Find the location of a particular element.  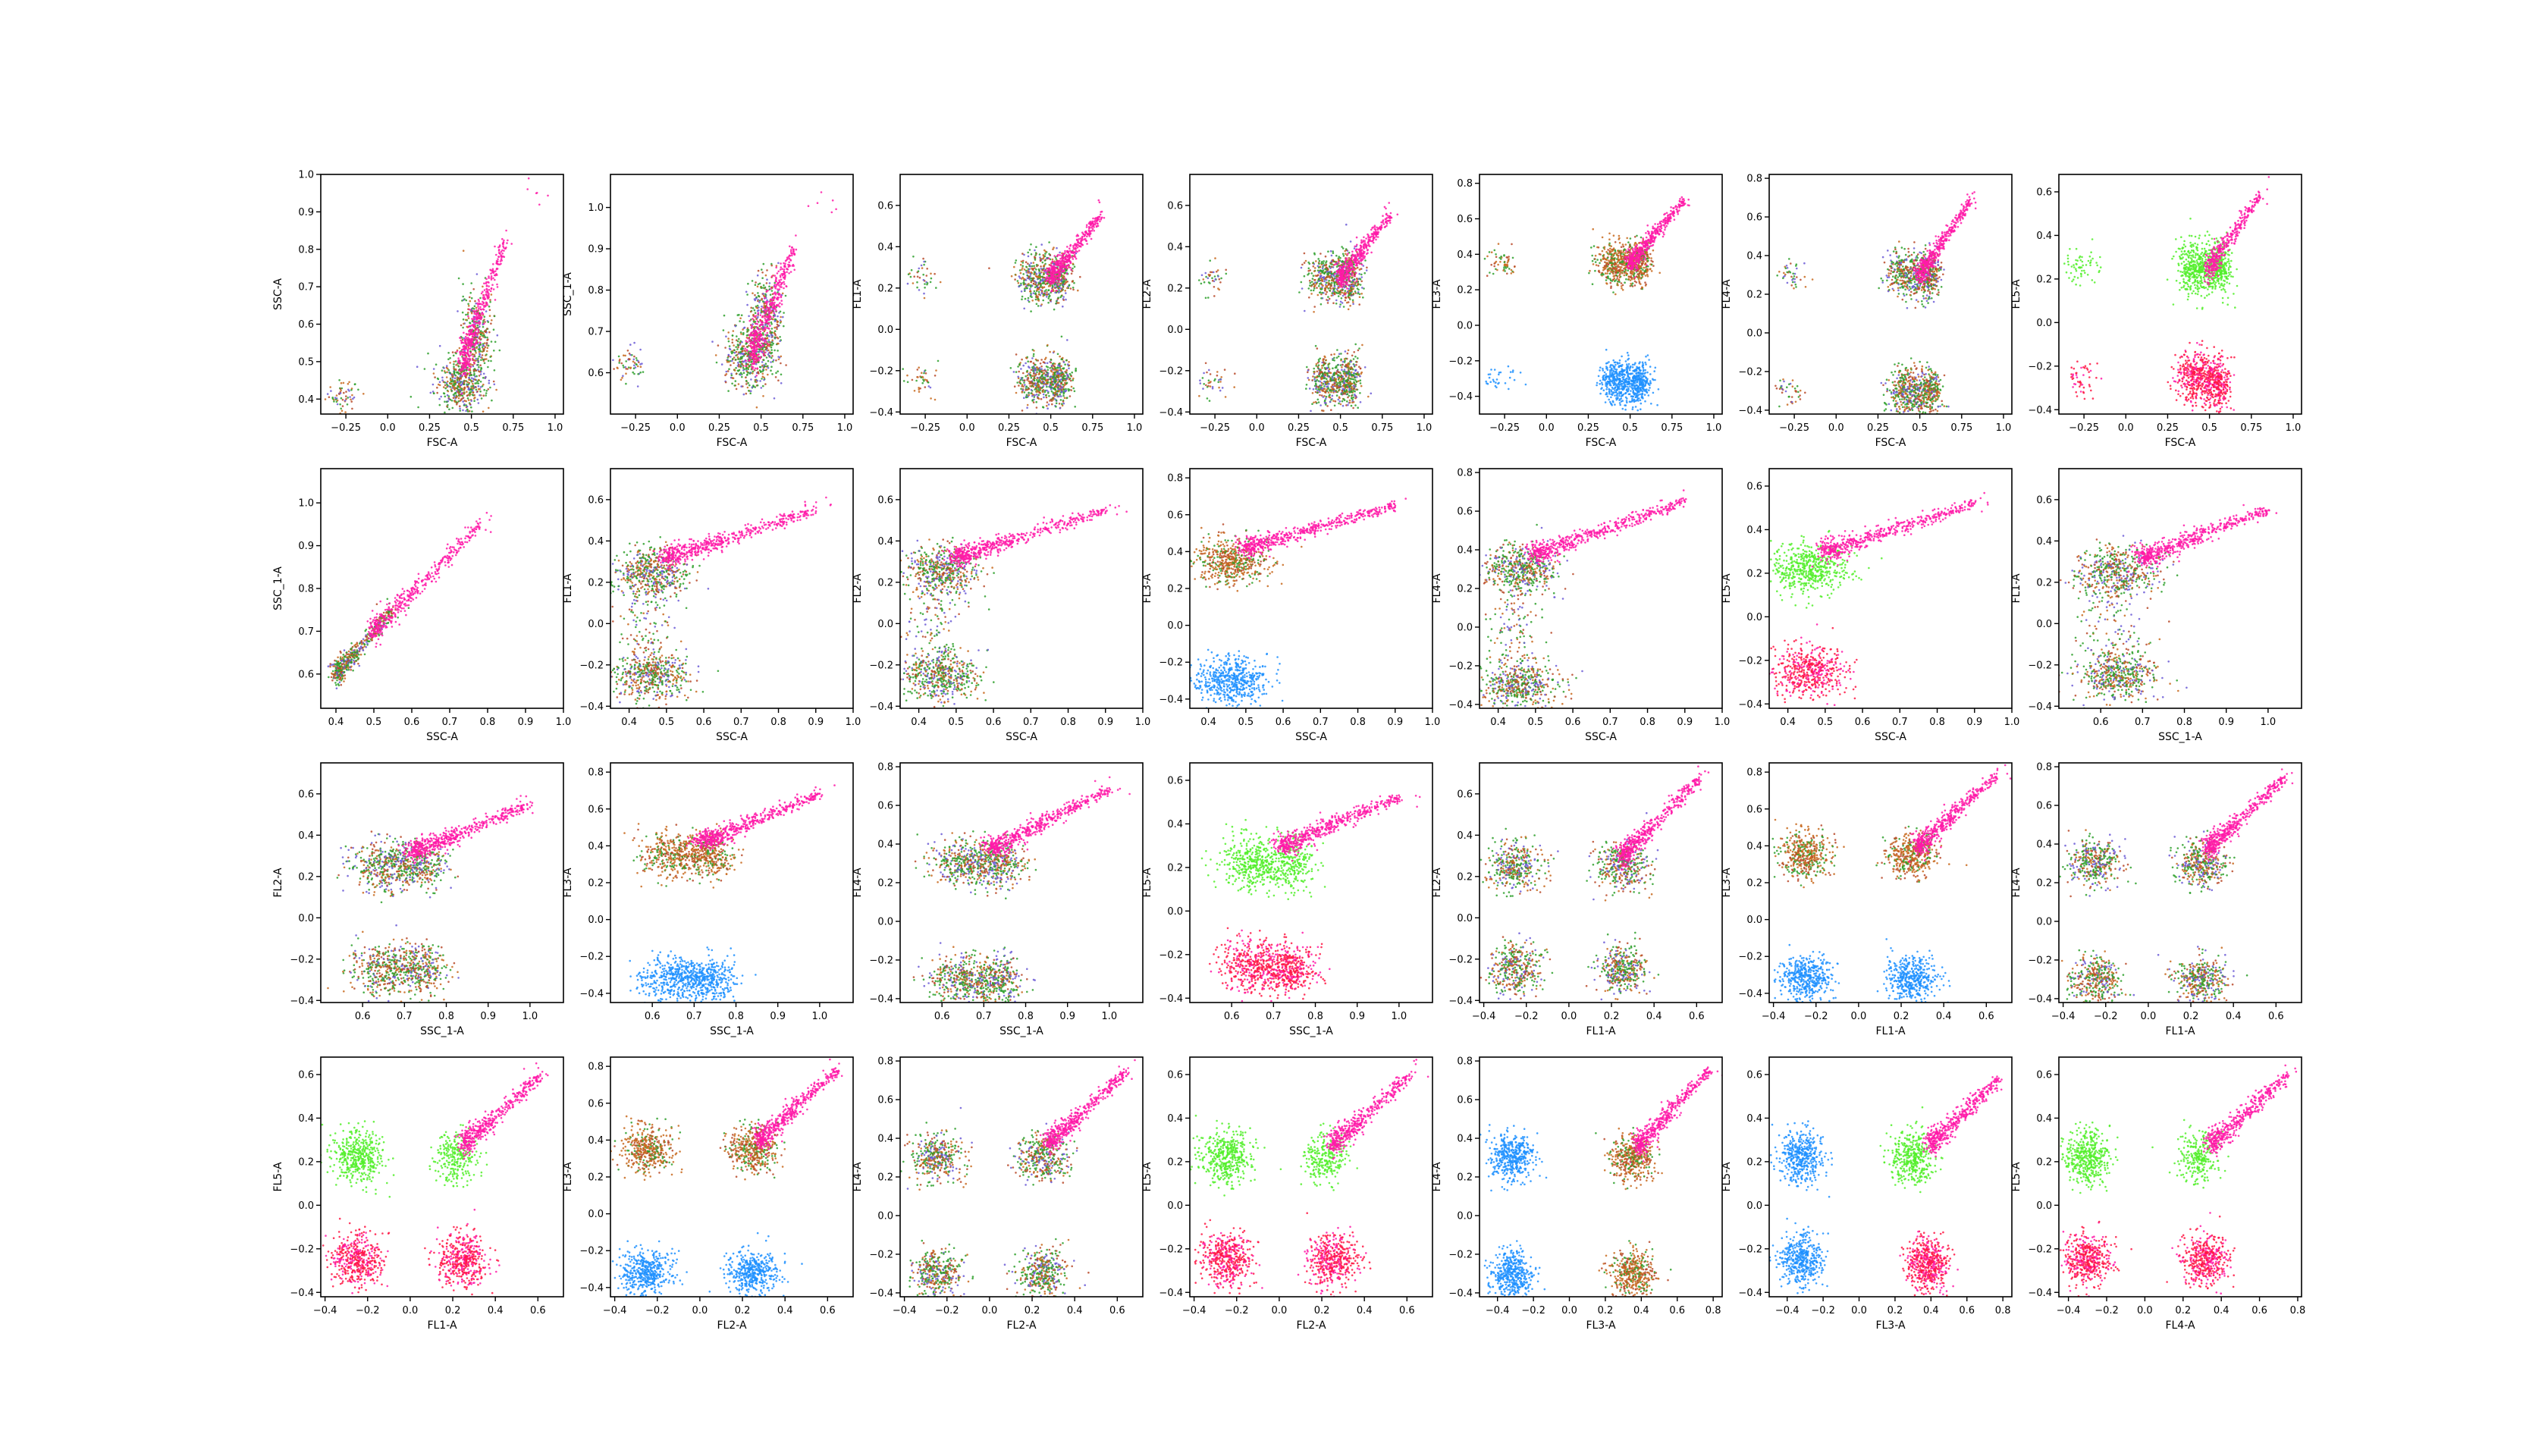

x-tick-label: 0.25 is located at coordinates (430, 428).